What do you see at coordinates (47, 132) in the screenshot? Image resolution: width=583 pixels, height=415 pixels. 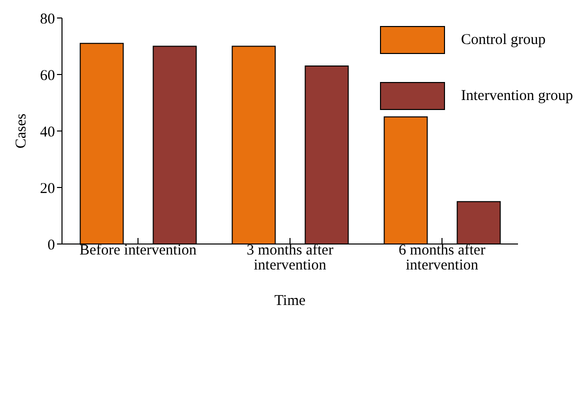 I see `y-tick-label: 40` at bounding box center [47, 132].